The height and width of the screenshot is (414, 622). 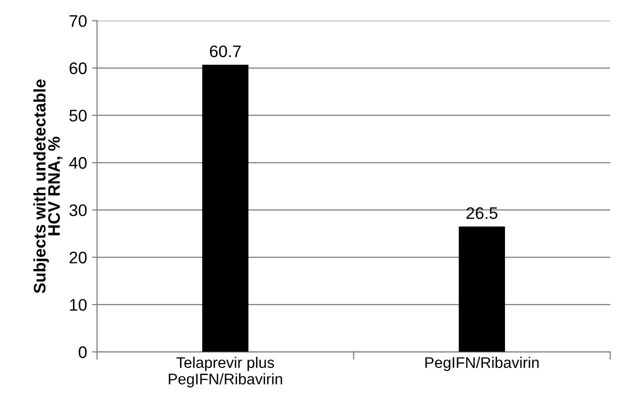 I want to click on y-tick-label: 20, so click(x=78, y=258).